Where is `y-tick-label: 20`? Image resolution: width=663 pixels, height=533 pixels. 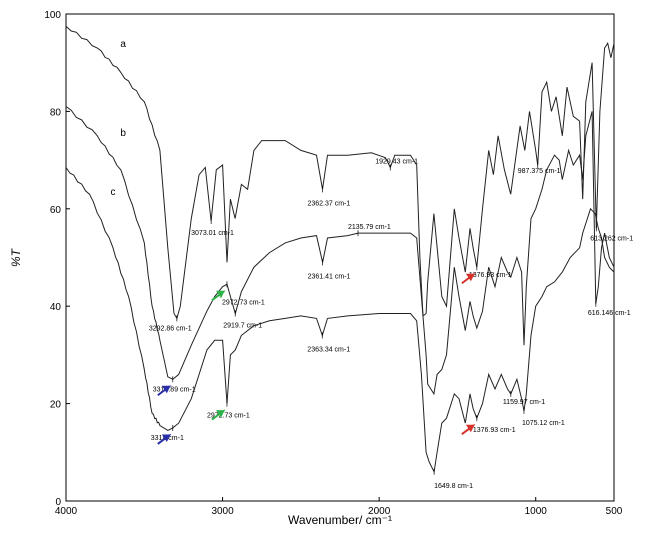 y-tick-label: 20 is located at coordinates (56, 405).